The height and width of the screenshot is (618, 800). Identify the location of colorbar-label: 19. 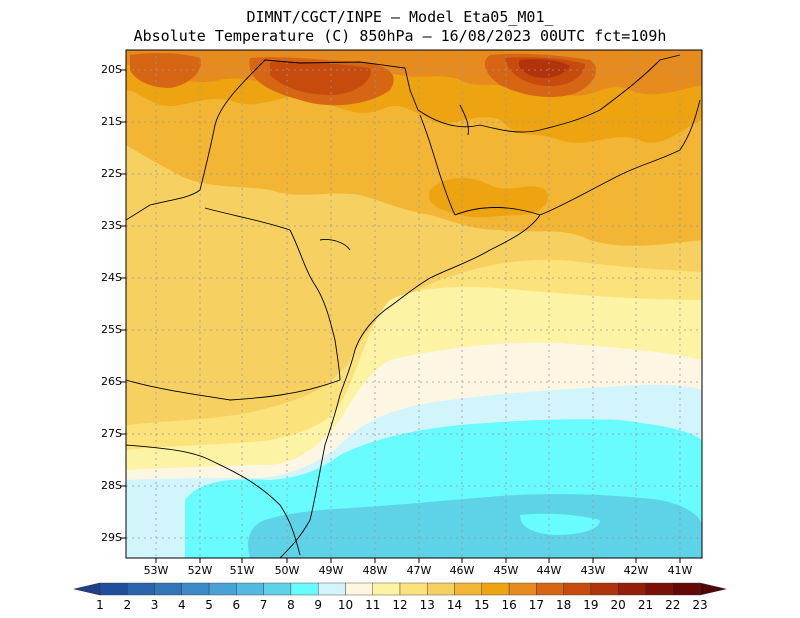
(591, 605).